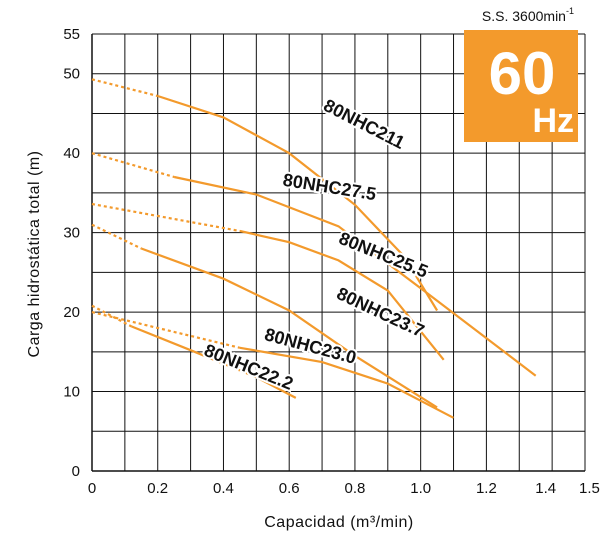  What do you see at coordinates (71, 392) in the screenshot?
I see `y-tick-label: 10` at bounding box center [71, 392].